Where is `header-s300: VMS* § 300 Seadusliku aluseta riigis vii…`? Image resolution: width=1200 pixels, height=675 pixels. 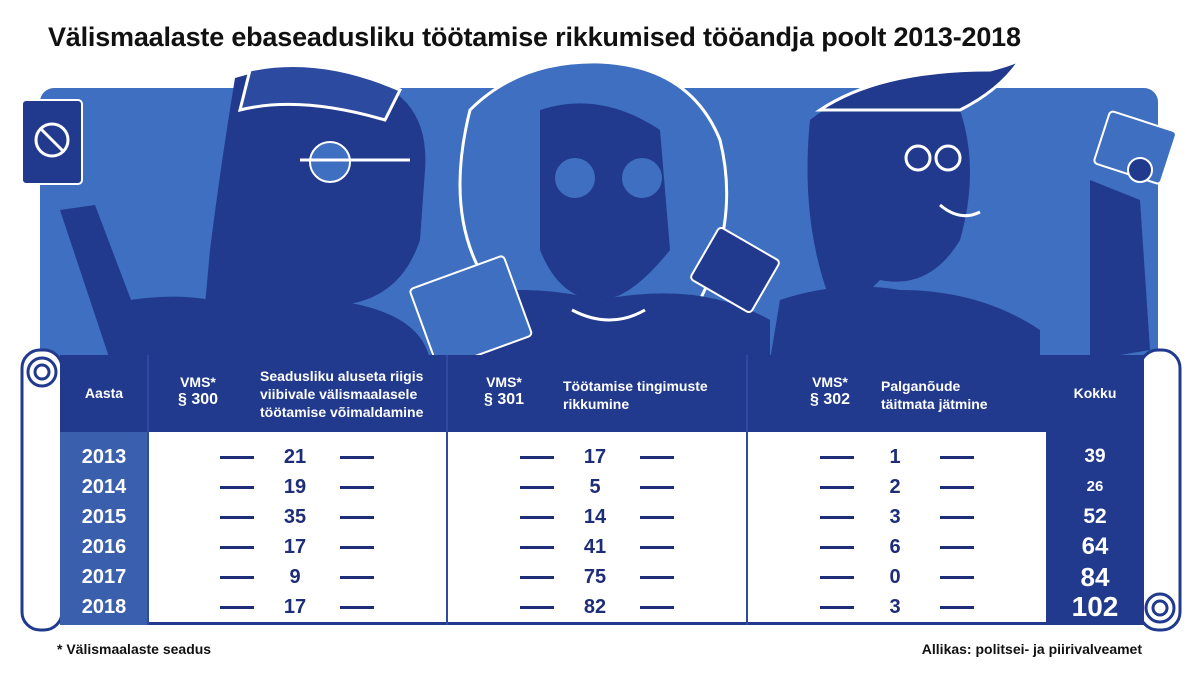
header-s300: VMS* § 300 Seadusliku aluseta riigis vii… is located at coordinates (300, 394).